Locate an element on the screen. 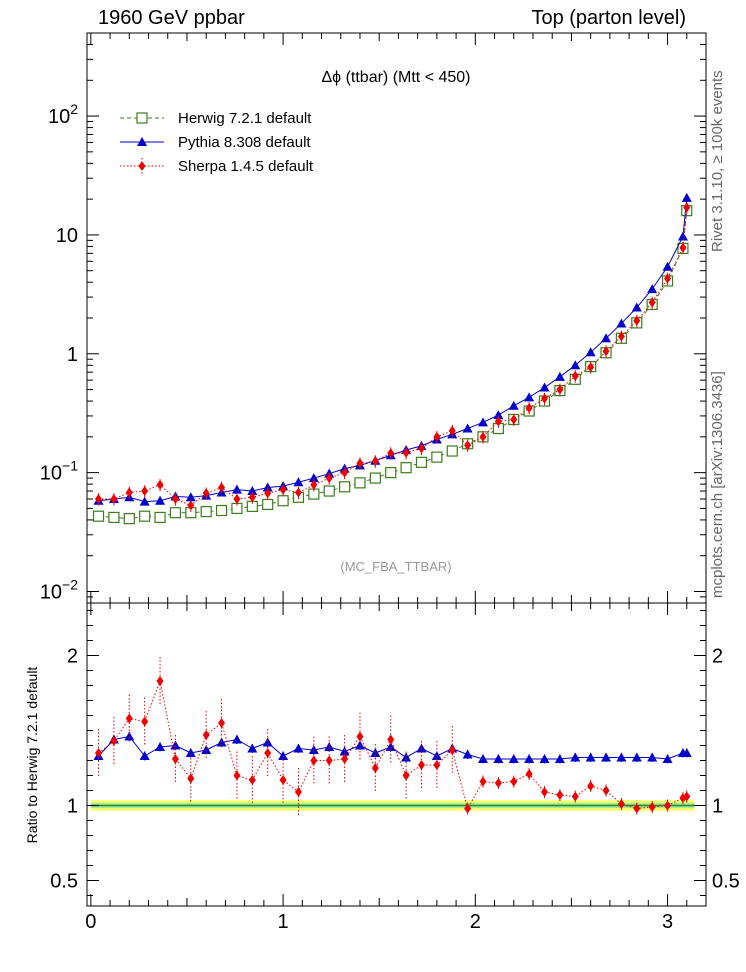 The width and height of the screenshot is (746, 972). ratio-line-pythia is located at coordinates (392, 747).